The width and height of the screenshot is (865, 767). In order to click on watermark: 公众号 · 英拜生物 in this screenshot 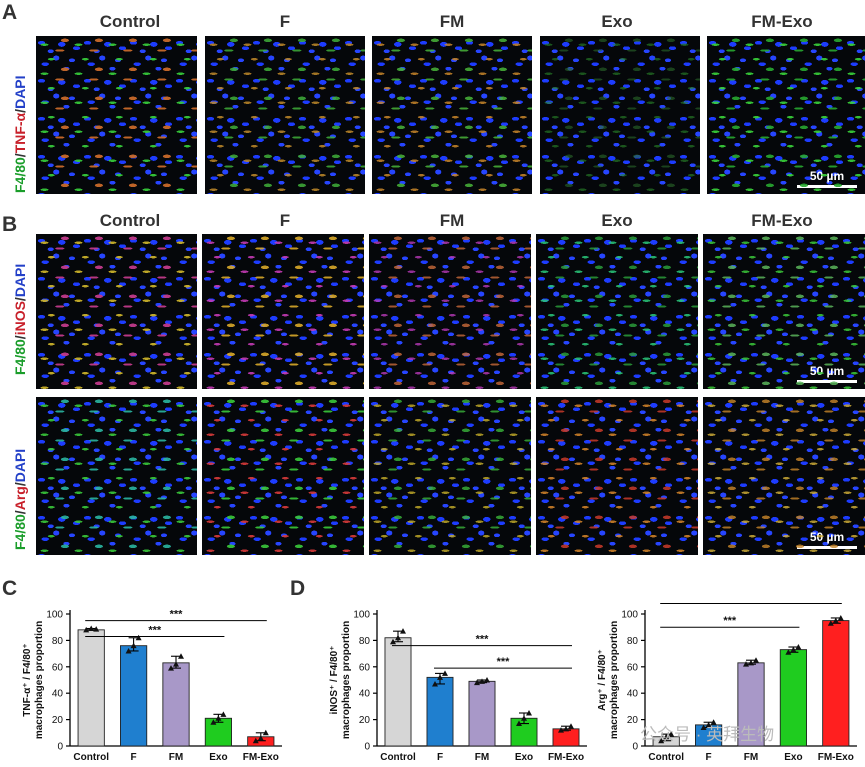, I will do `click(707, 734)`.